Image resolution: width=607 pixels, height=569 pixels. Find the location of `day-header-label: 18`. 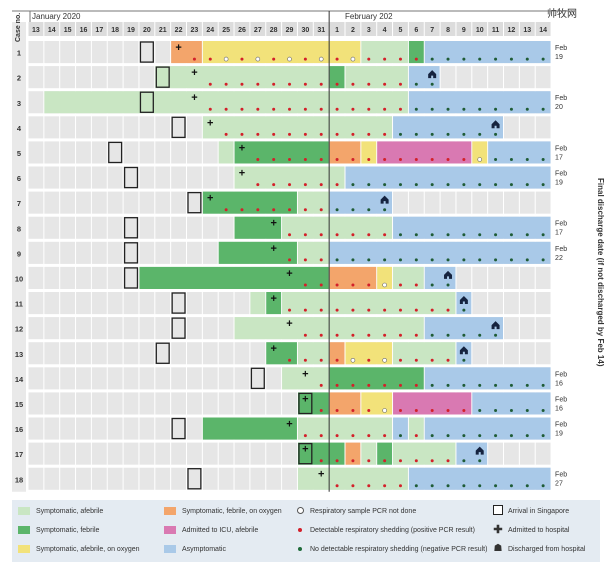

day-header-label: 18 is located at coordinates (115, 30).